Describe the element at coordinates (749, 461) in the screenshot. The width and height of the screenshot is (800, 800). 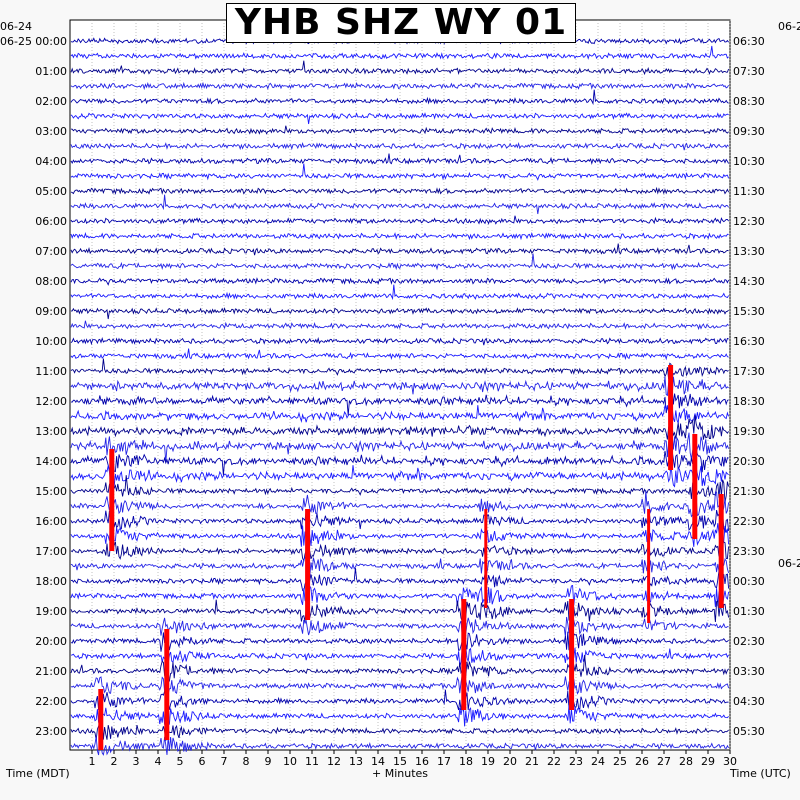
I see `right-hour-label-14: 20:30` at that location.